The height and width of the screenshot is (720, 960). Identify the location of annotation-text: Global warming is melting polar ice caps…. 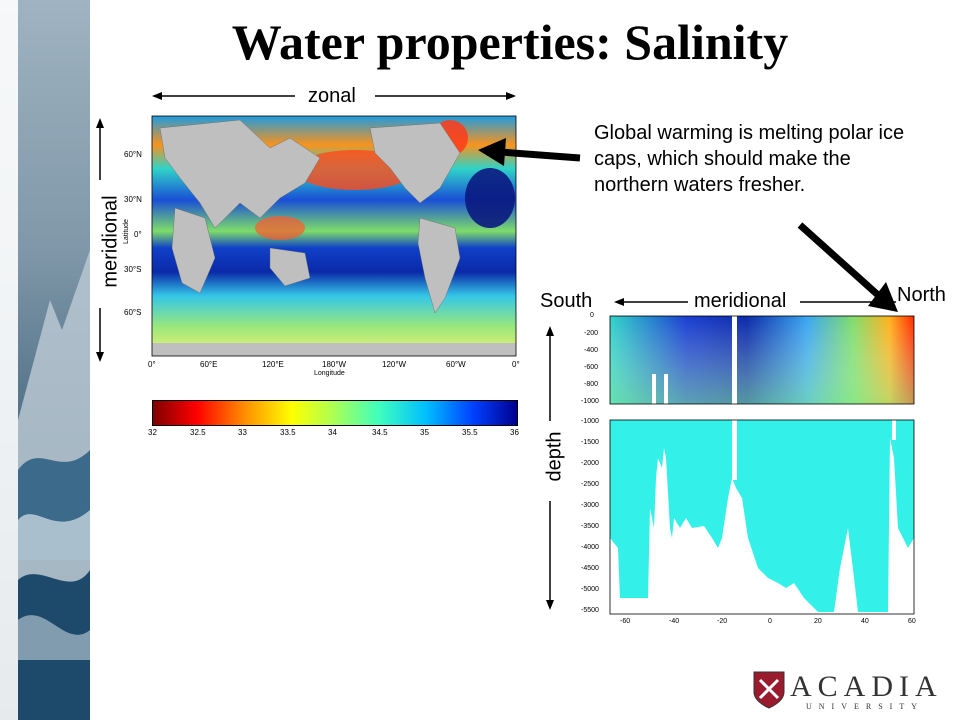
(749, 159).